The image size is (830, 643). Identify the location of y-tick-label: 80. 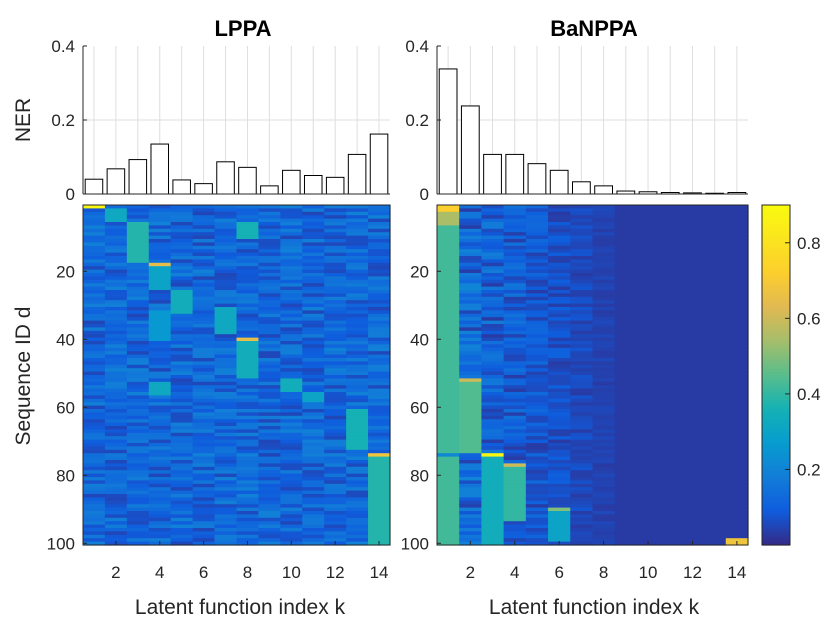
(419, 475).